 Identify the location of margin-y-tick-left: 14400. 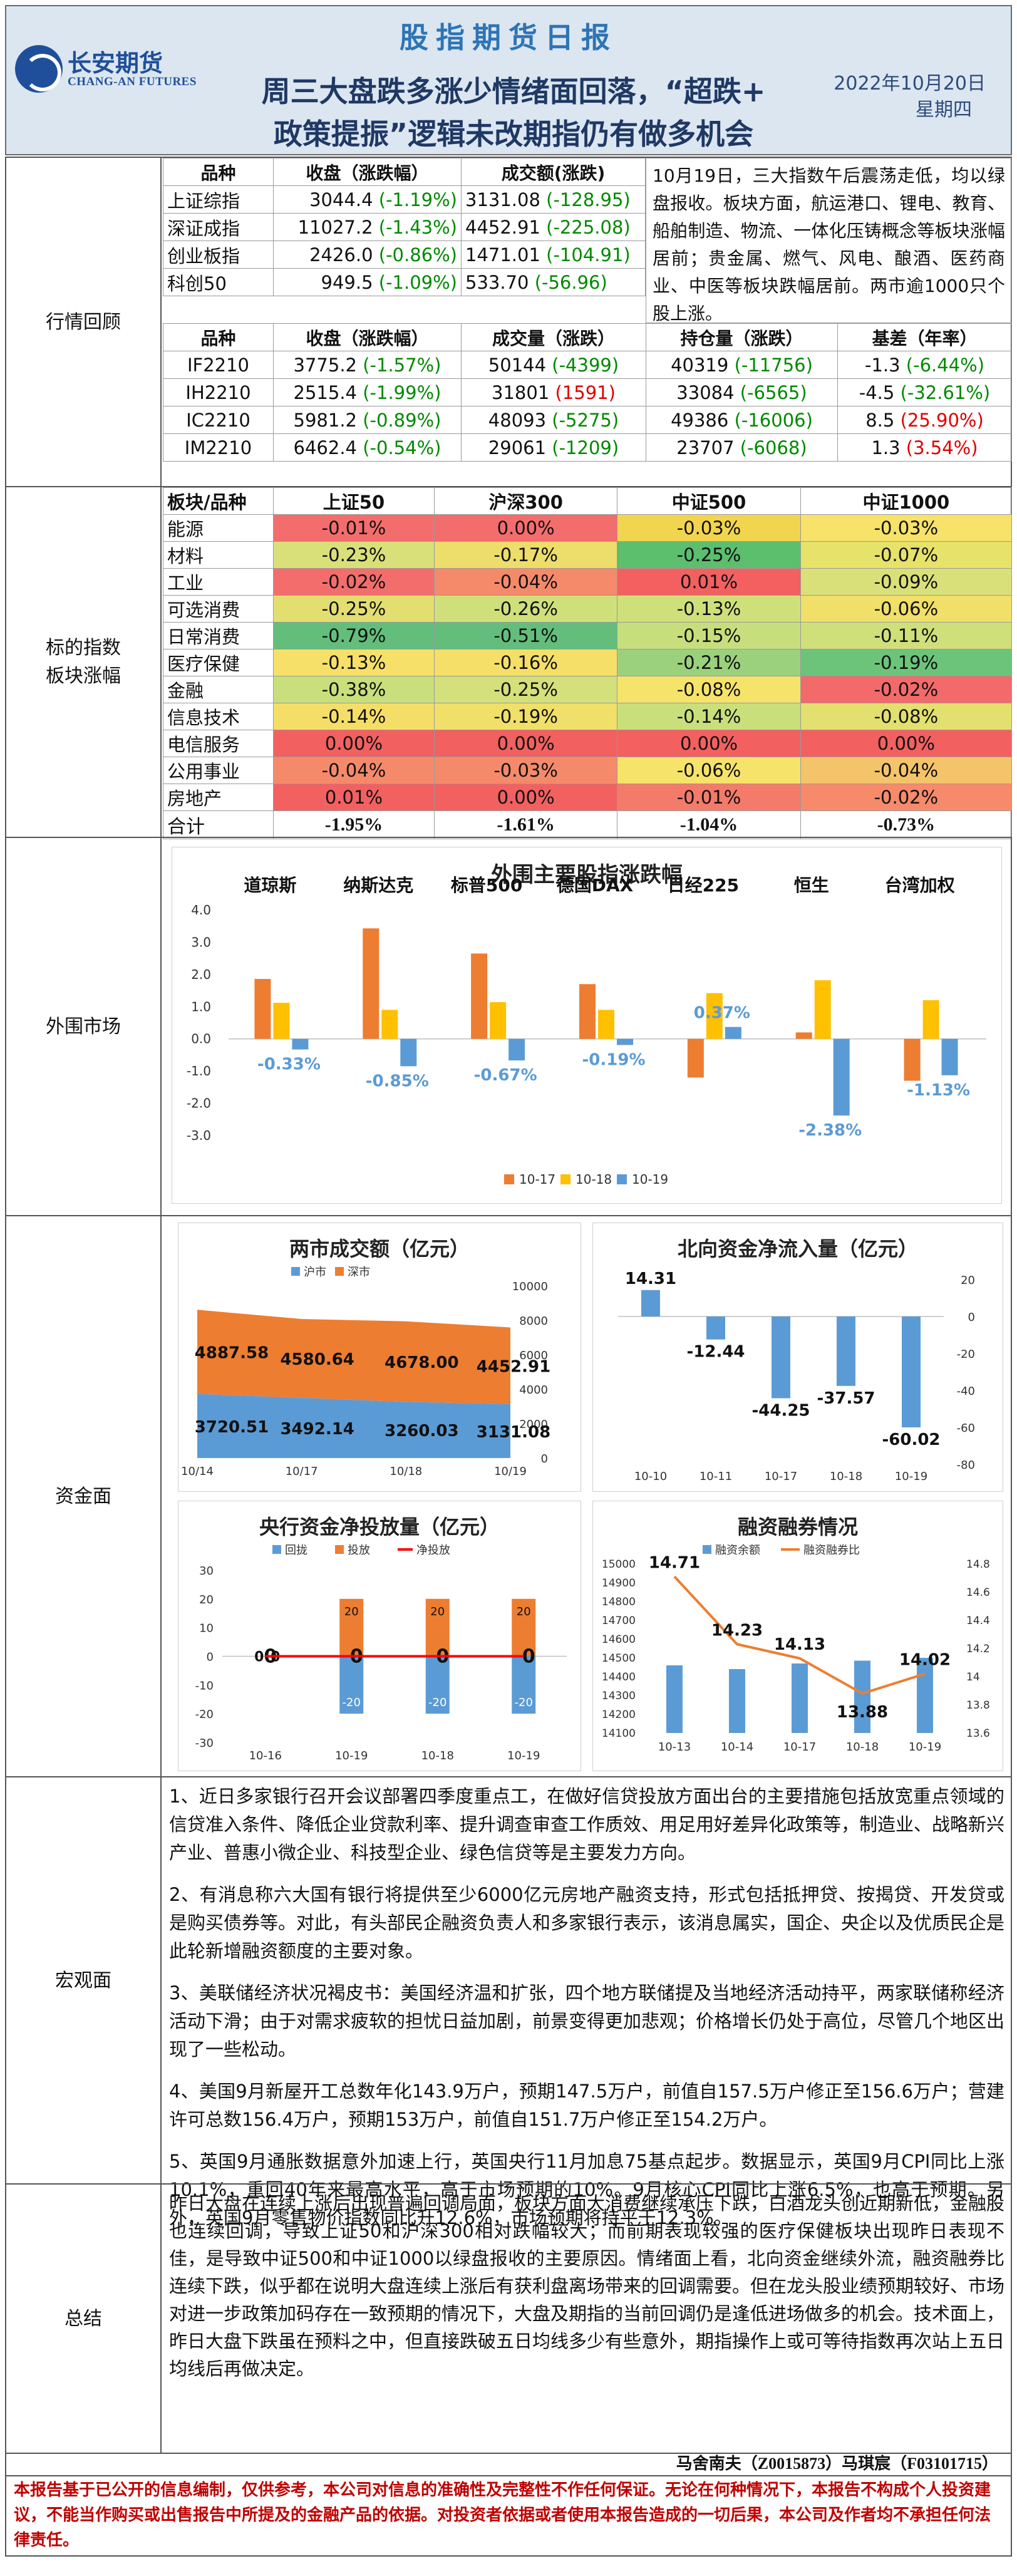
(619, 1677).